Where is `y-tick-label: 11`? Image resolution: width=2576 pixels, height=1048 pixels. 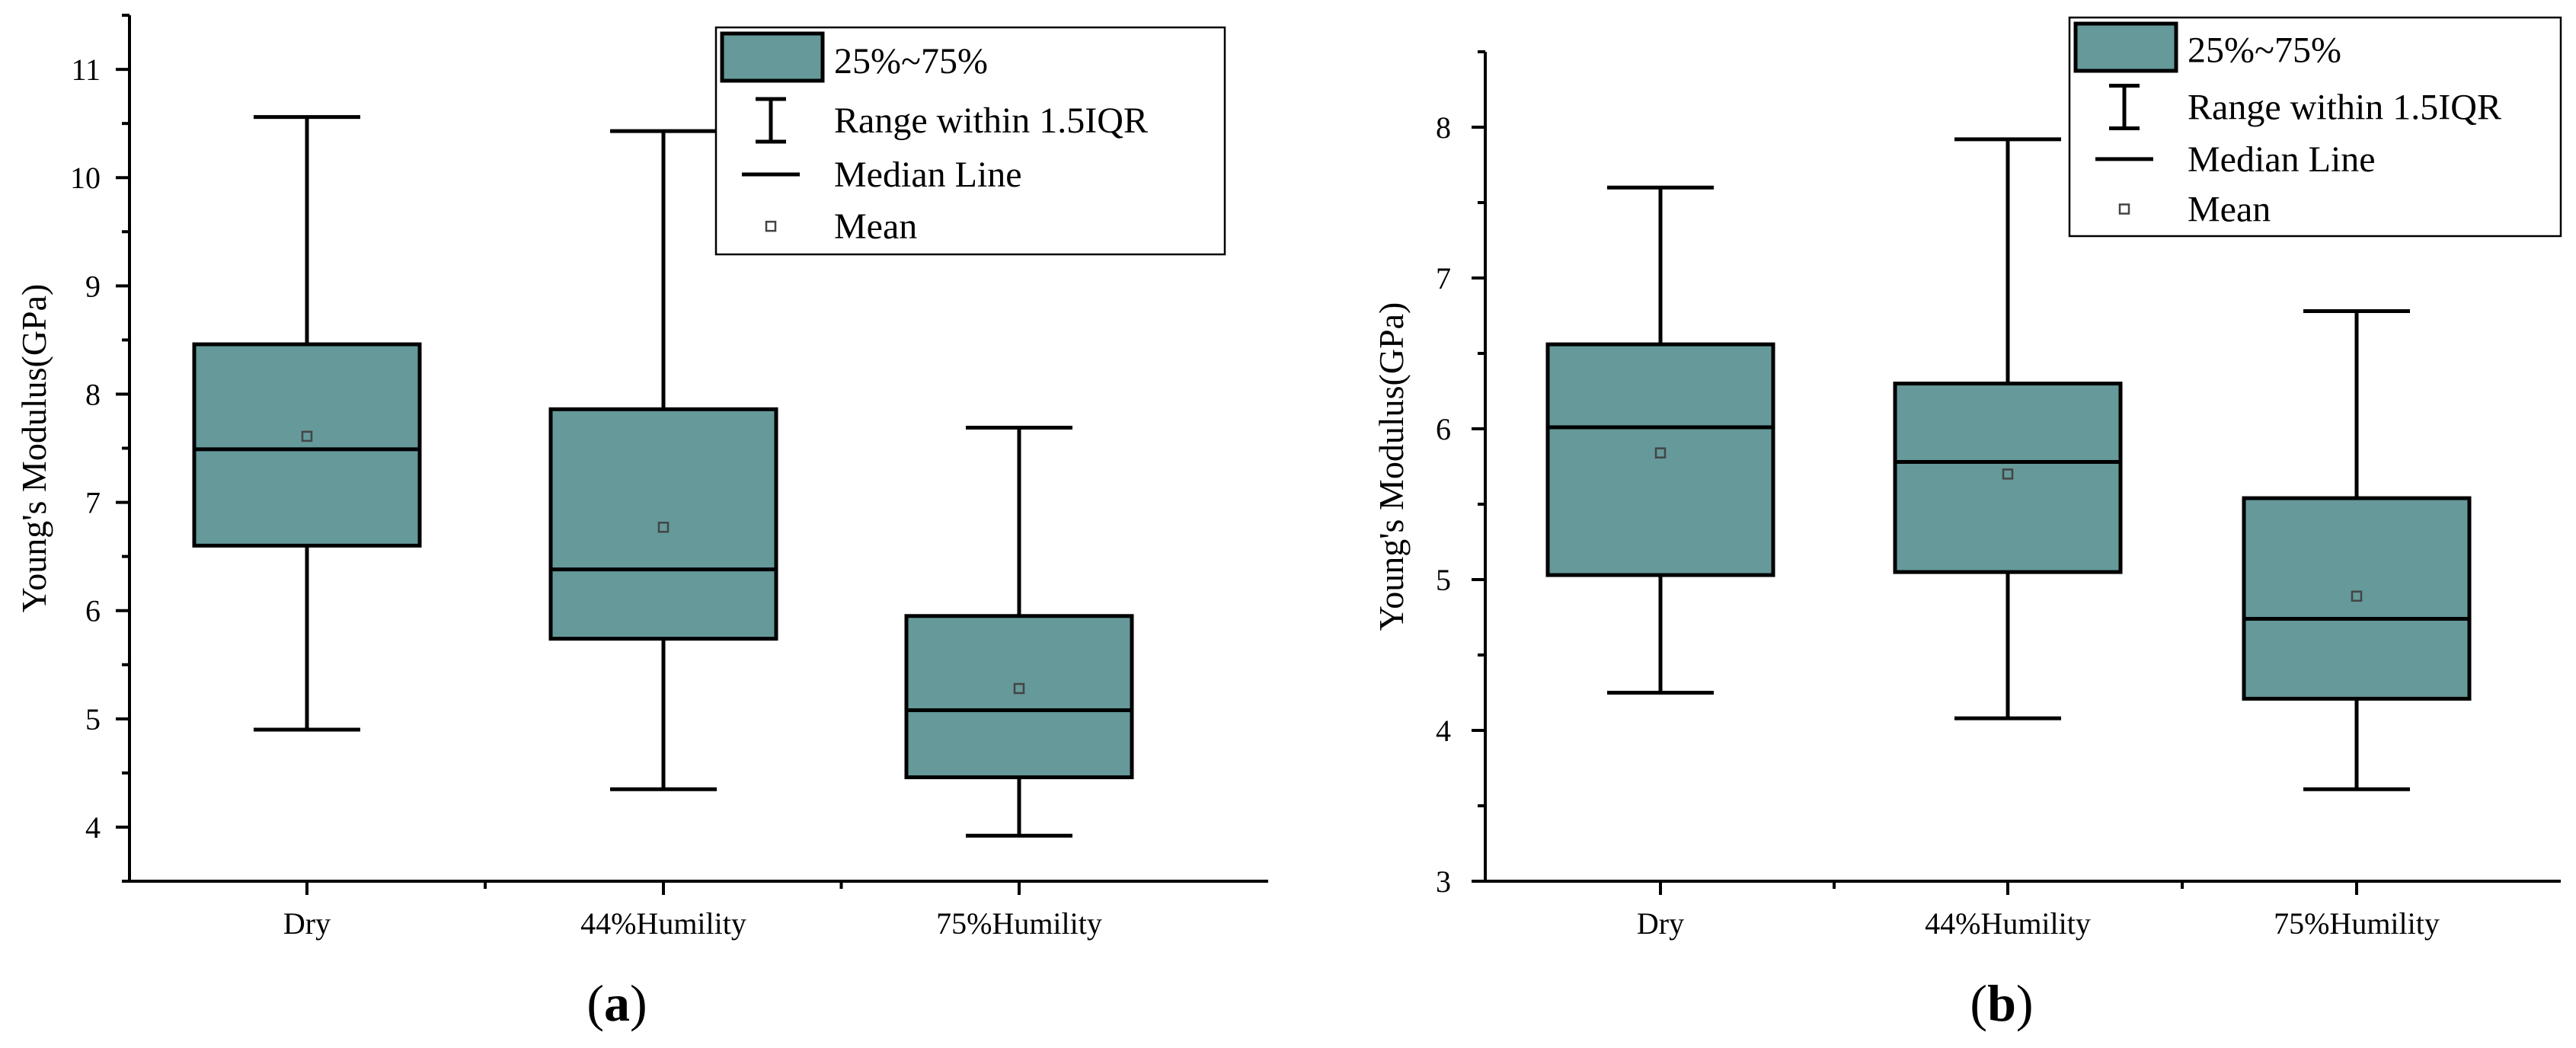 y-tick-label: 11 is located at coordinates (86, 70).